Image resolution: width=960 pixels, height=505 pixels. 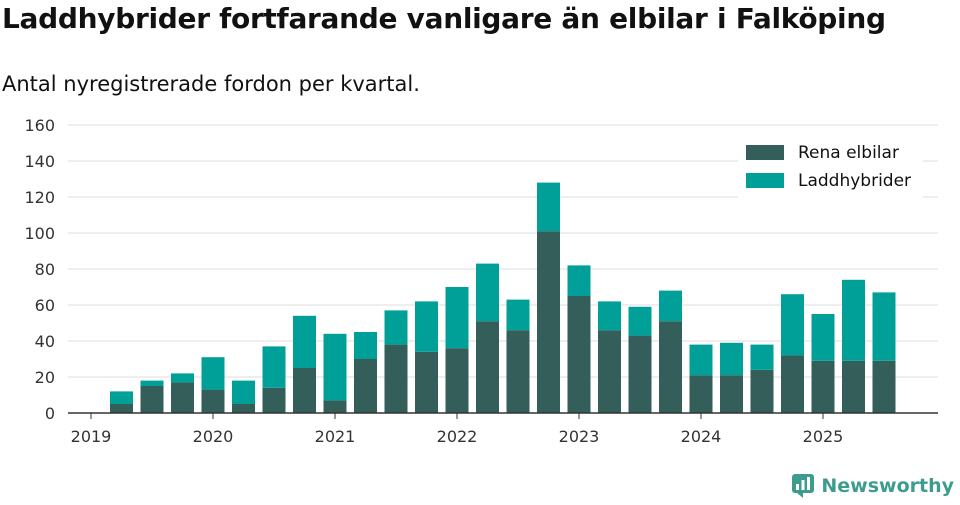 I want to click on y-tick-label: 0, so click(x=50, y=413).